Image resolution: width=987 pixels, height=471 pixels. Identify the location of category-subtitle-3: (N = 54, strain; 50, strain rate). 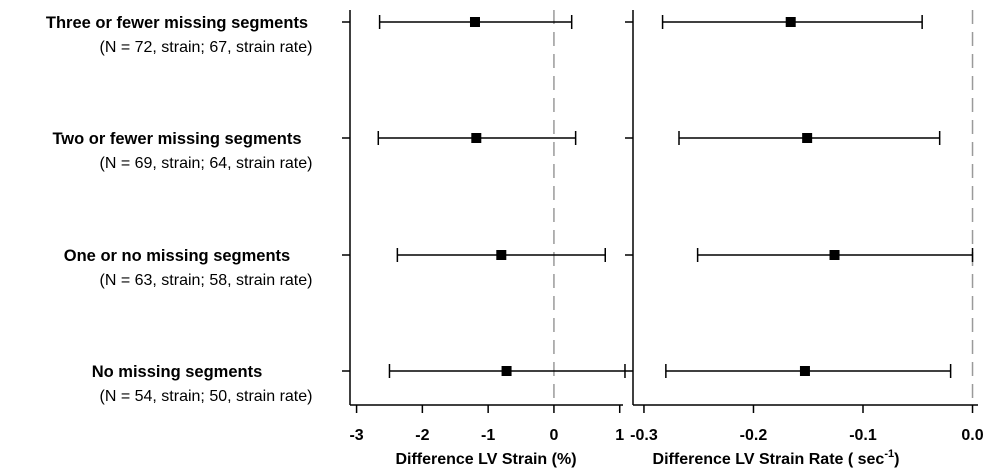
(206, 396).